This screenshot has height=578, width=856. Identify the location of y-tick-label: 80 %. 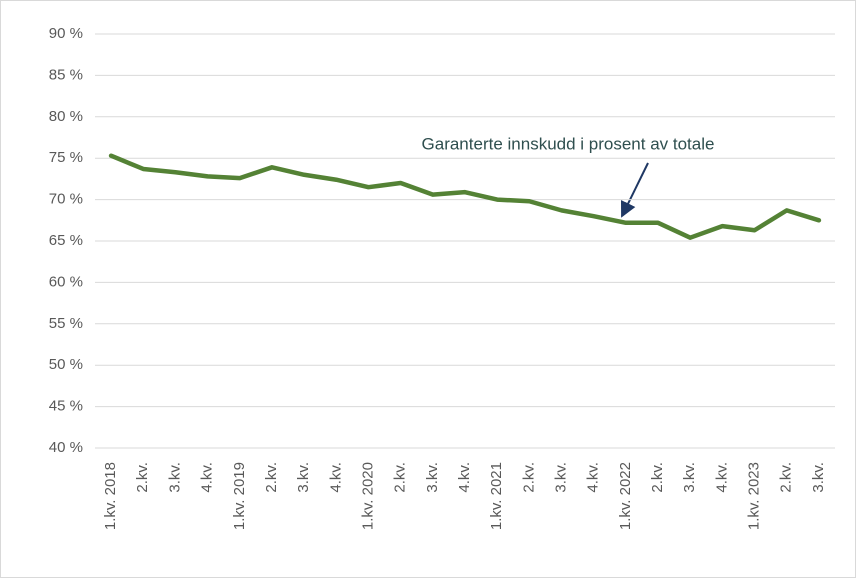
(66, 116).